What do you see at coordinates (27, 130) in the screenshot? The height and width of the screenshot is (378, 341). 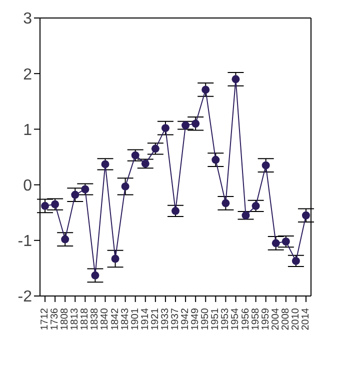 I see `y-tick-label: 1` at bounding box center [27, 130].